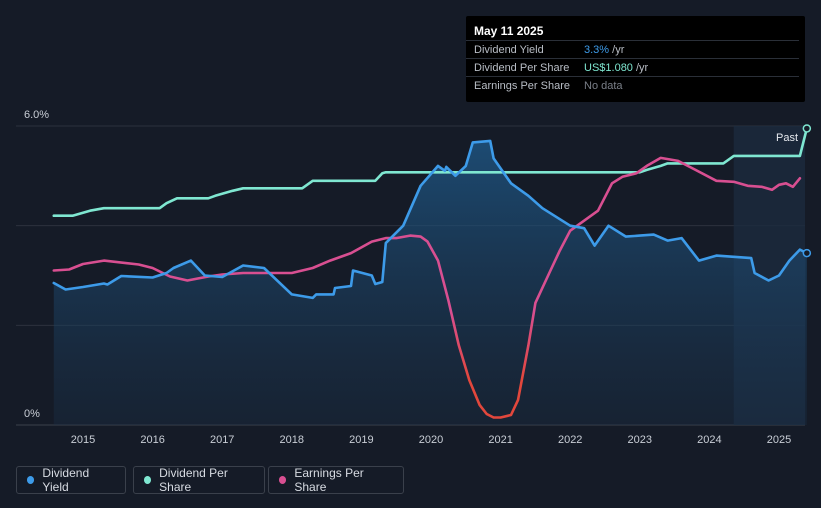 The width and height of the screenshot is (821, 508). Describe the element at coordinates (522, 68) in the screenshot. I see `tooltip-label: Dividend Per Share` at that location.